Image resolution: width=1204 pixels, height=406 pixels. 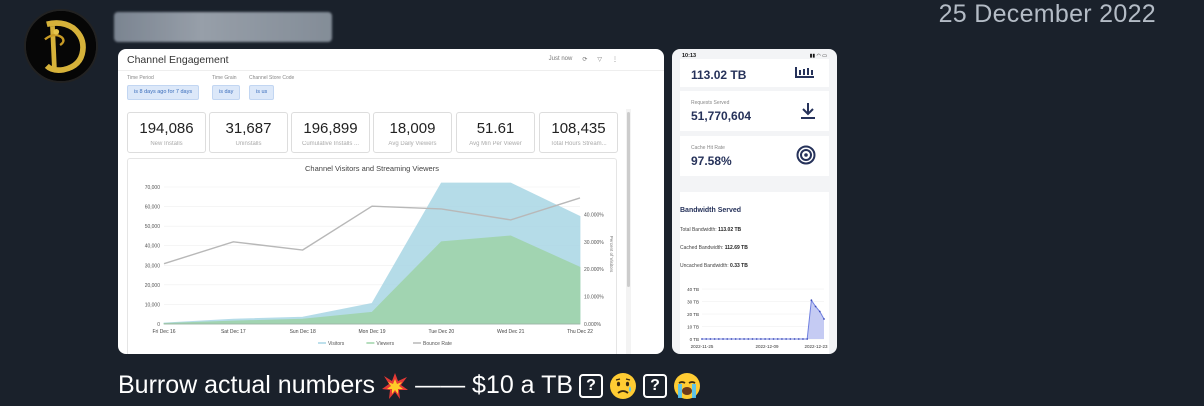 What do you see at coordinates (163, 332) in the screenshot?
I see `x-tick-label: Fri Dec 16` at bounding box center [163, 332].